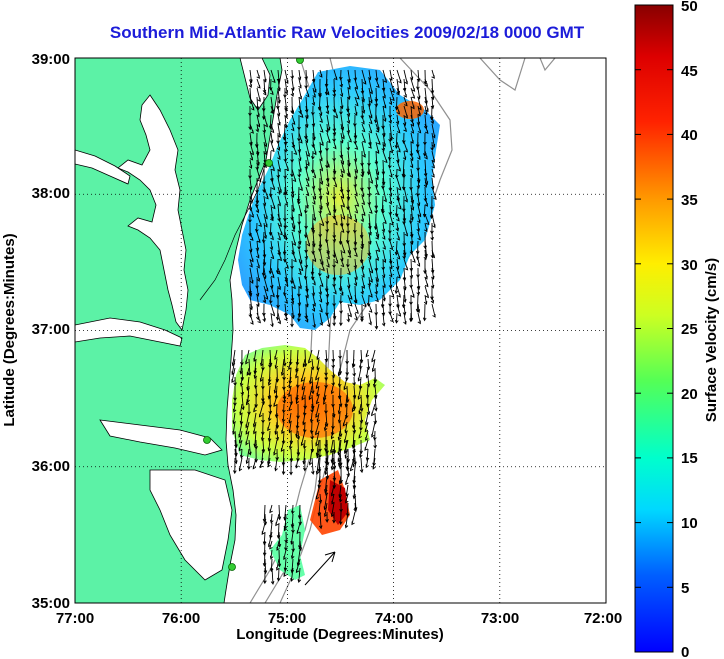  Describe the element at coordinates (654, 328) in the screenshot. I see `colorbar-scale` at that location.